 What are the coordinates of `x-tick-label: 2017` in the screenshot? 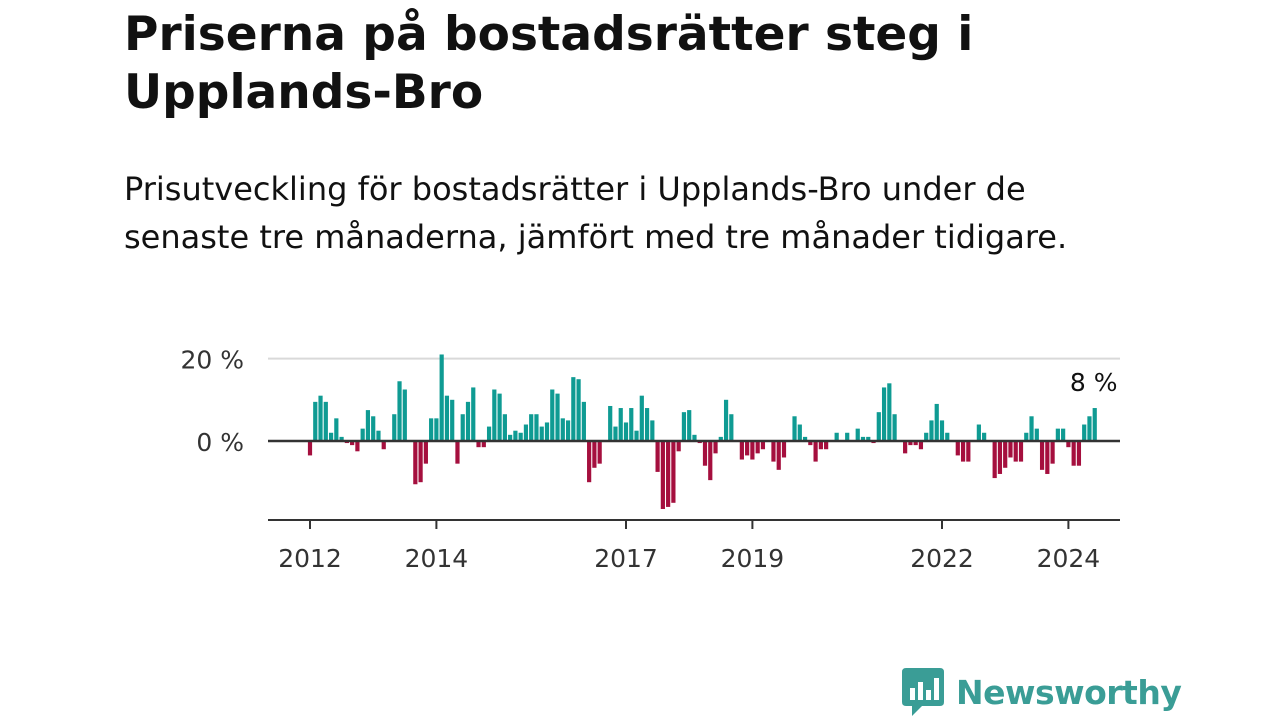 It's located at (626, 558).